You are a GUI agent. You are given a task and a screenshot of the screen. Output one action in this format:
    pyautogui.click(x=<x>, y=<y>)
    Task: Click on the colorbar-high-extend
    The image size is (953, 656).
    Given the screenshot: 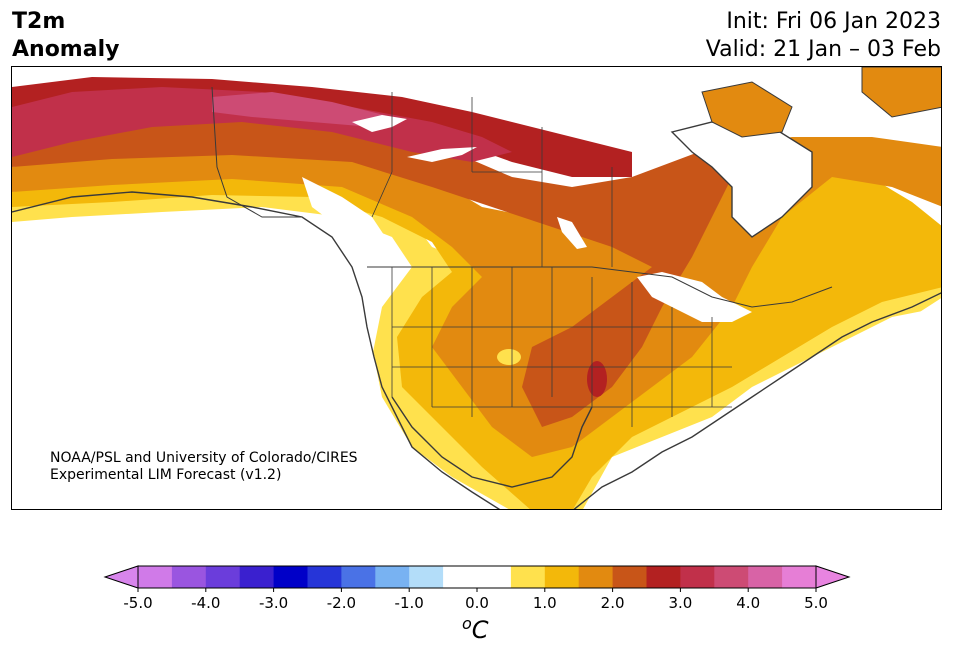 What is the action you would take?
    pyautogui.click(x=833, y=577)
    